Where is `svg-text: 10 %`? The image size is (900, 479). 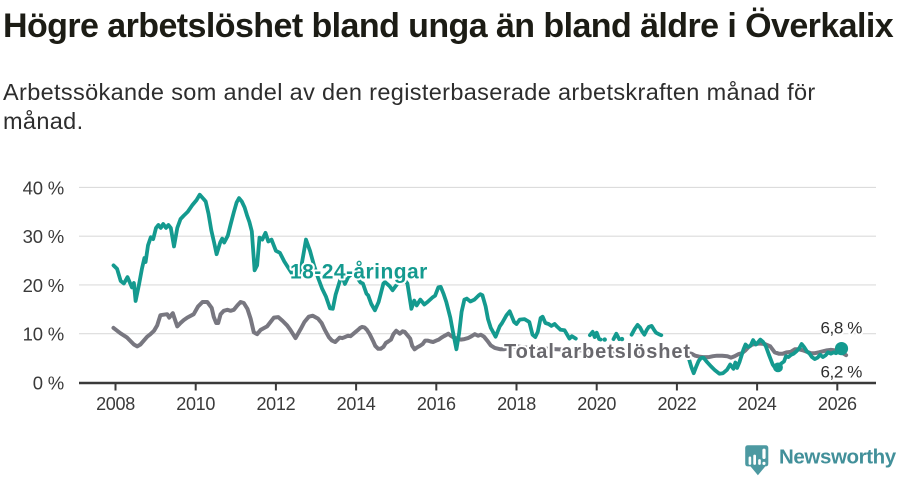
svg-text: 10 % is located at coordinates (43, 334).